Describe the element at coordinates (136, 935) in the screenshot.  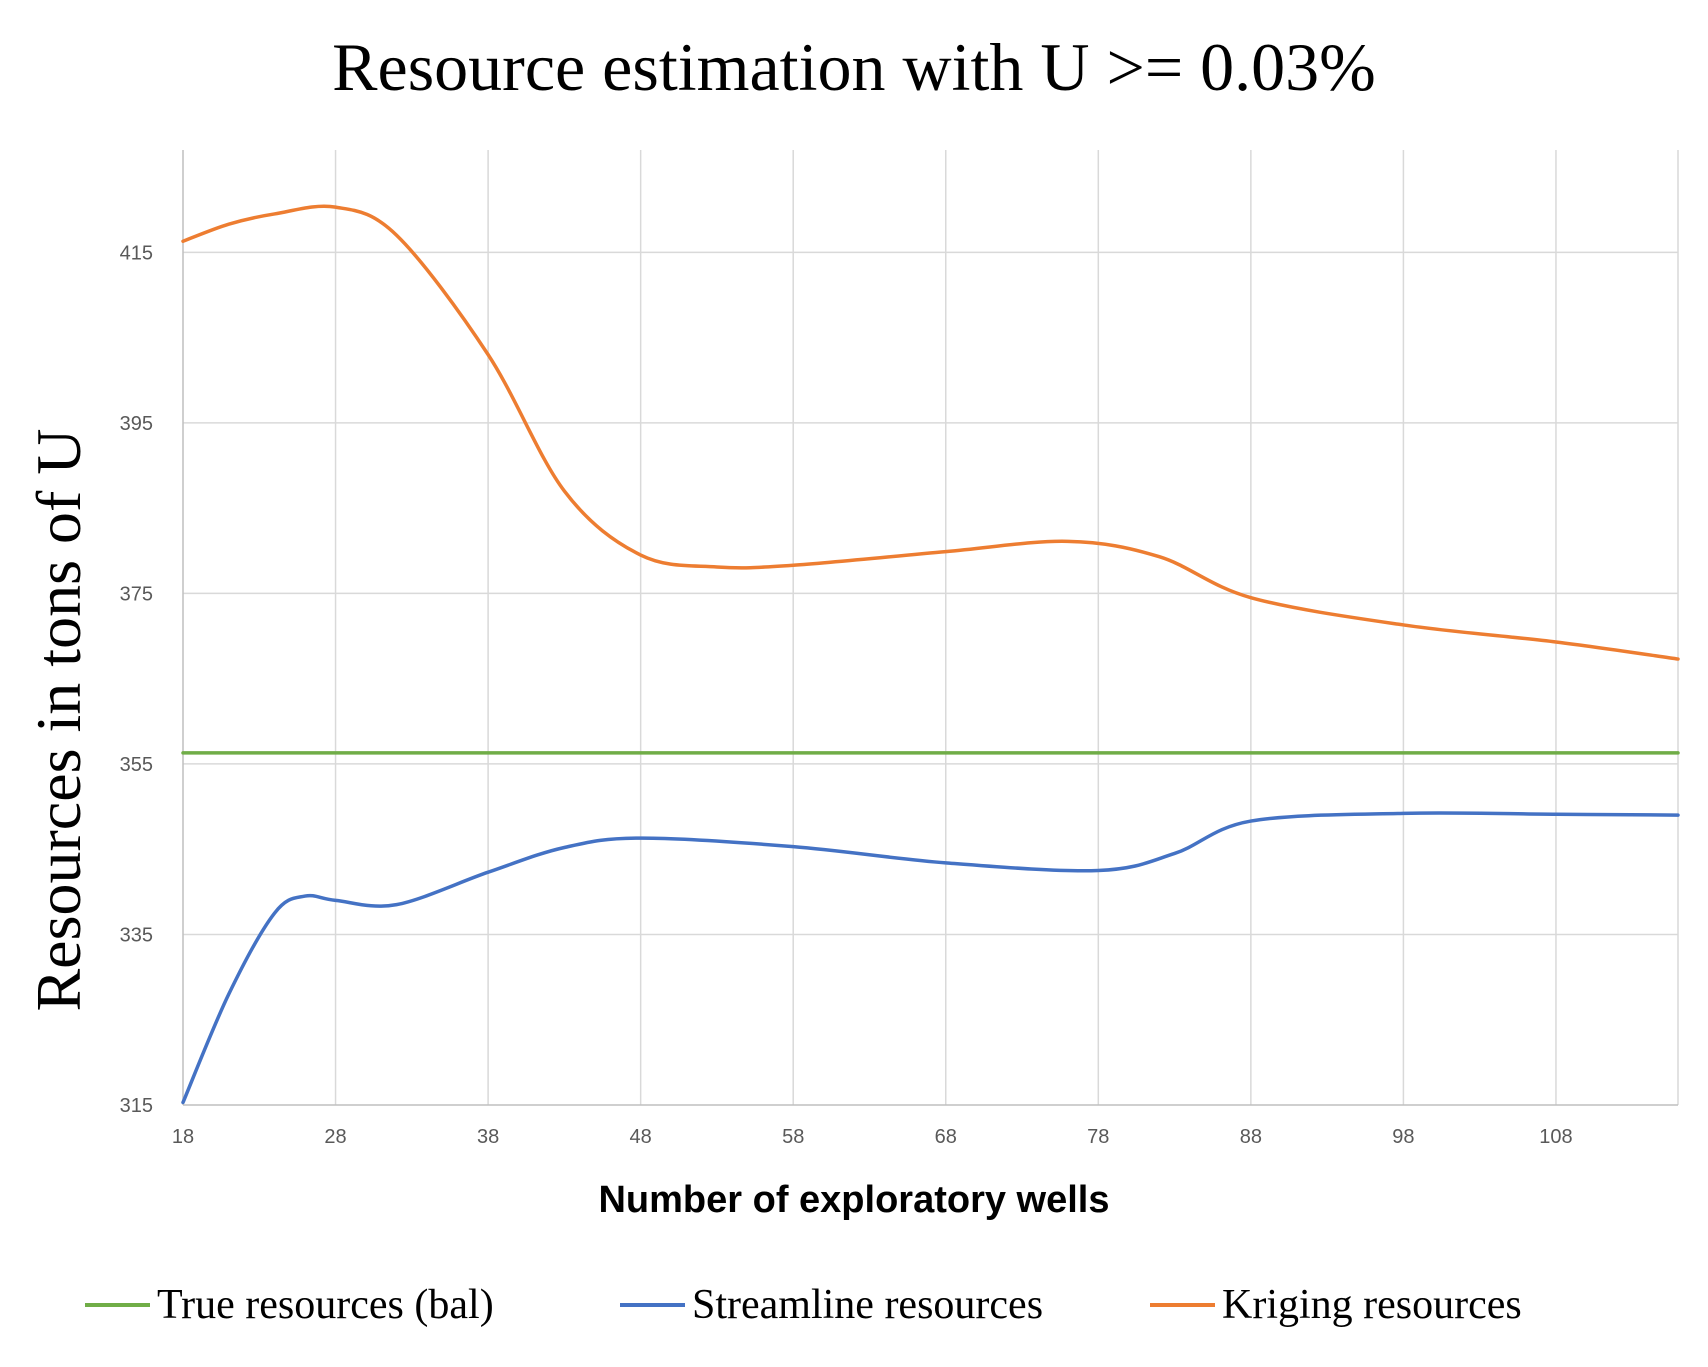
I see `y-tick-label: 335` at that location.